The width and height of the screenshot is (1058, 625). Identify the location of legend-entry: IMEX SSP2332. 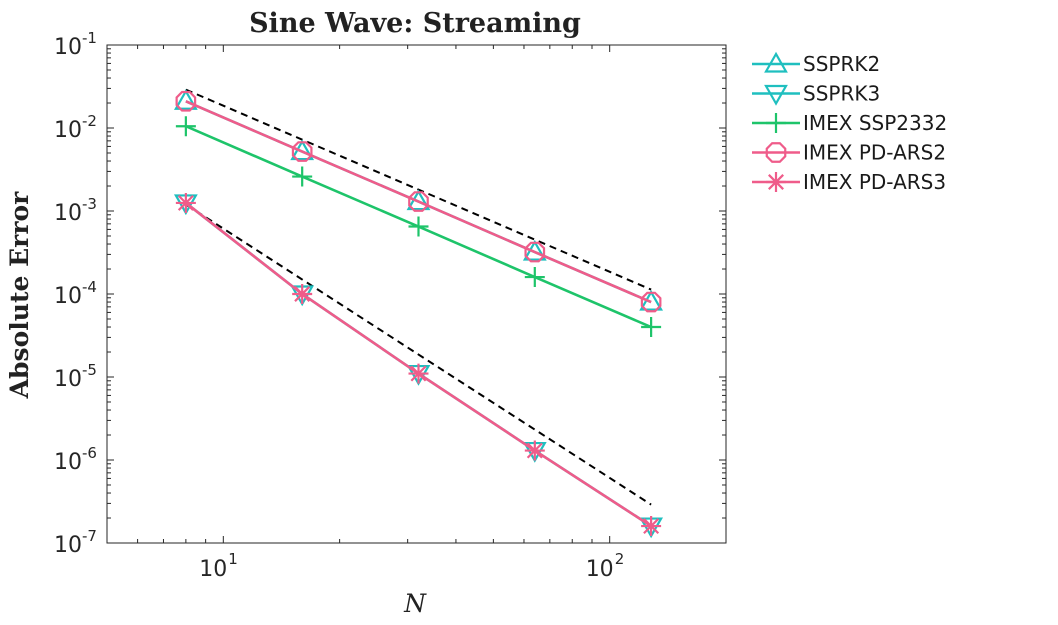
(849, 123).